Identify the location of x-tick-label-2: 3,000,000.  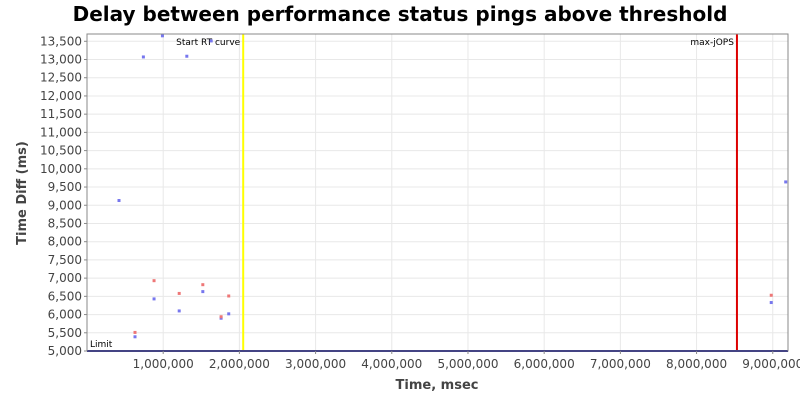
(315, 364).